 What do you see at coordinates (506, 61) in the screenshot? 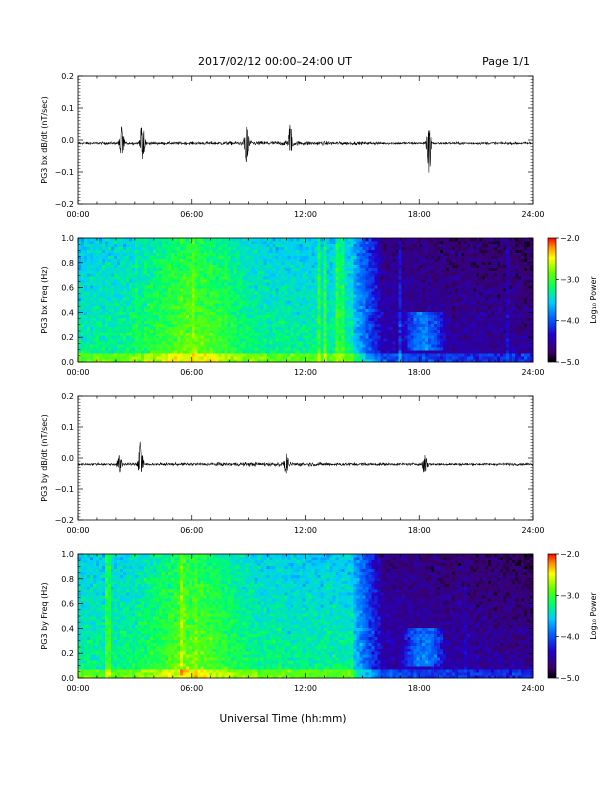
I see `page-number: Page 1/1` at bounding box center [506, 61].